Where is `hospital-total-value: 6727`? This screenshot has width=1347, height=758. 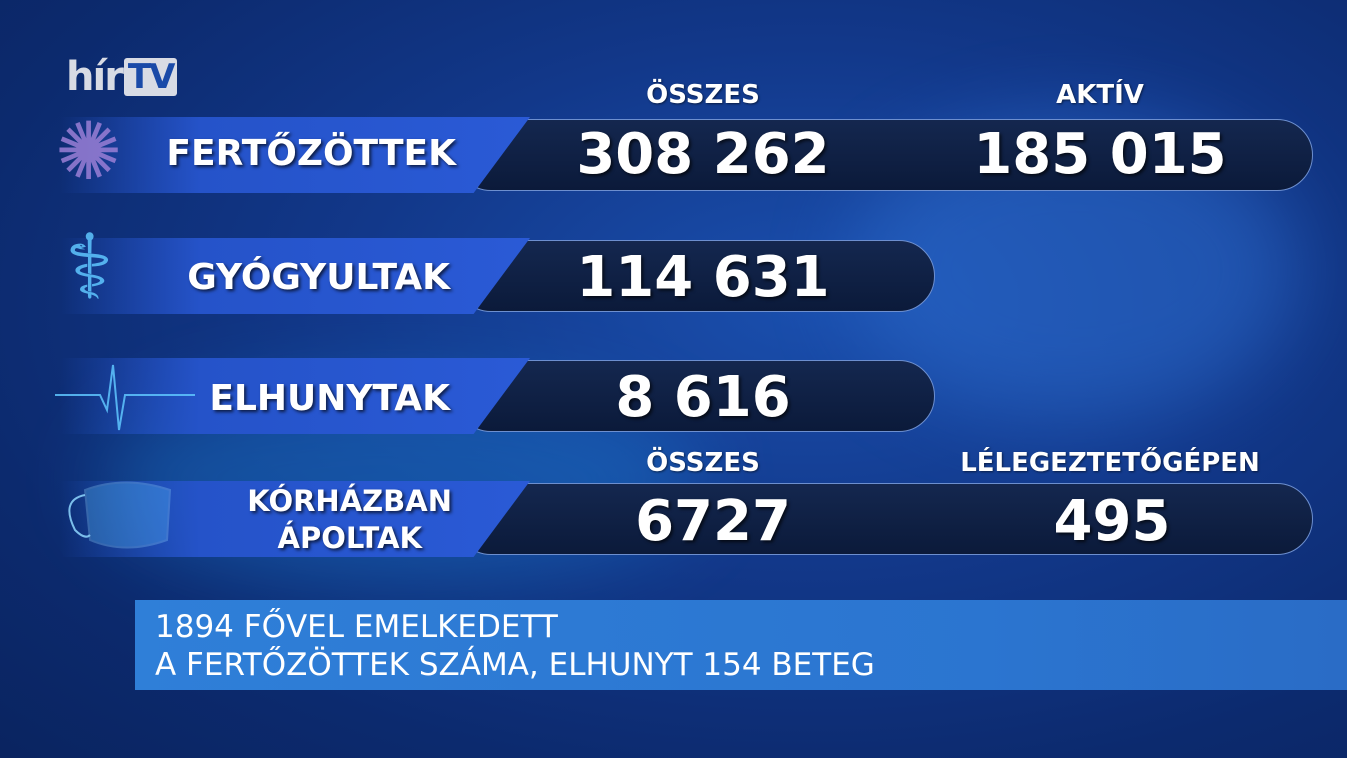
hospital-total-value: 6727 is located at coordinates (713, 521).